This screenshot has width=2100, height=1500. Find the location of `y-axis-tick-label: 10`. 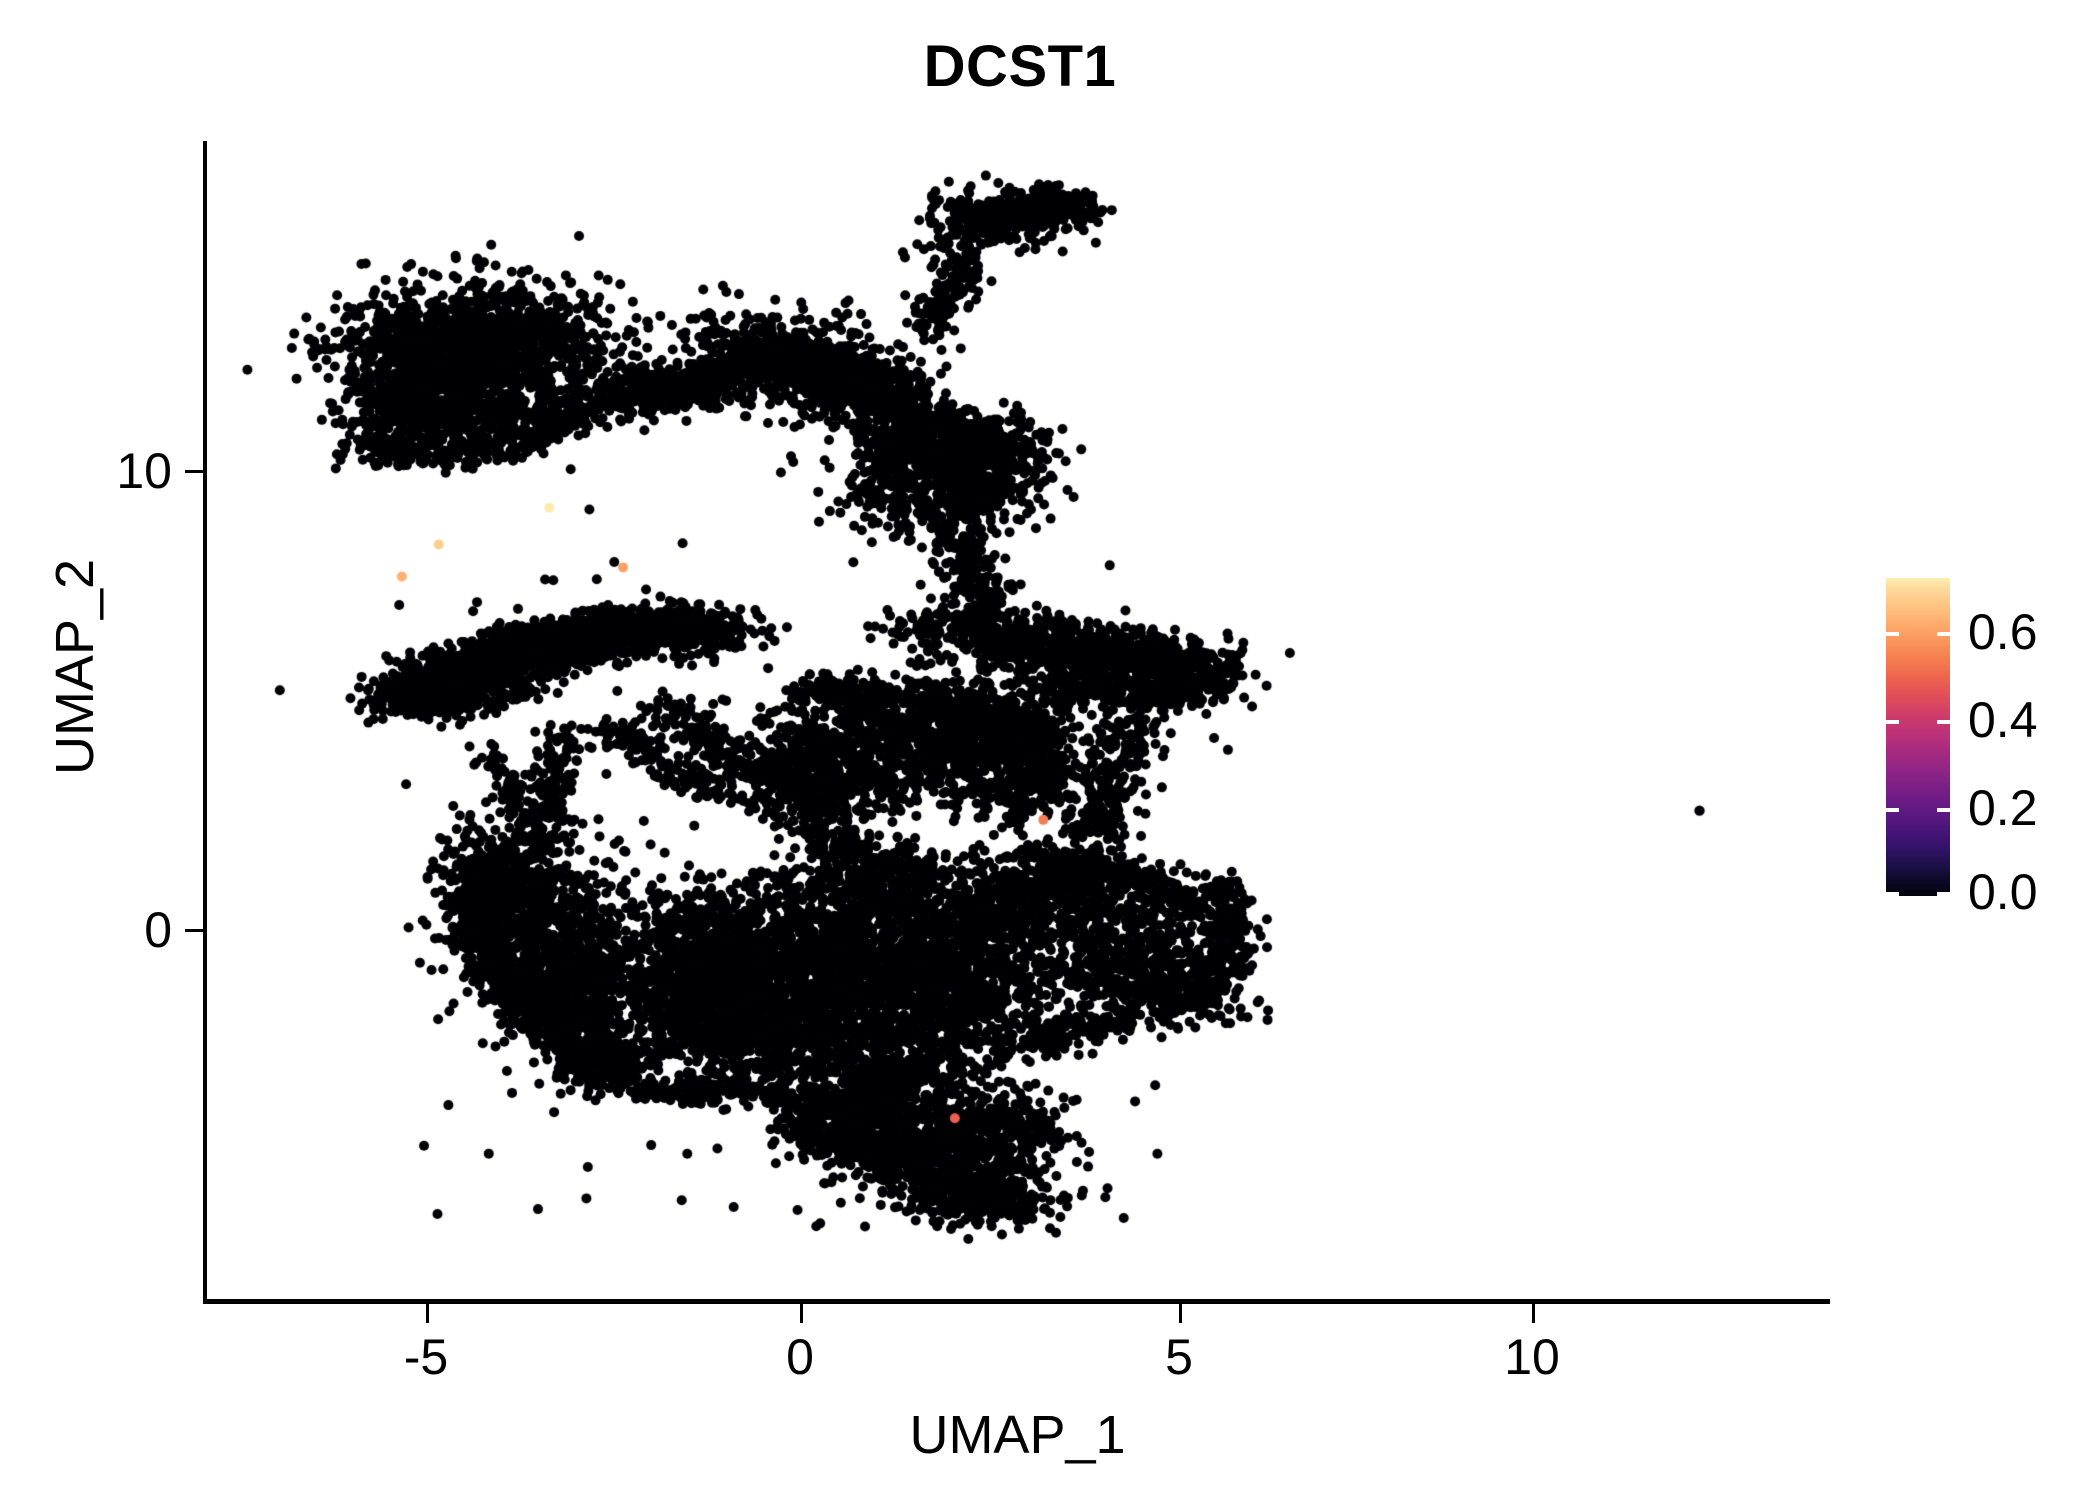

y-axis-tick-label: 10 is located at coordinates (144, 471).